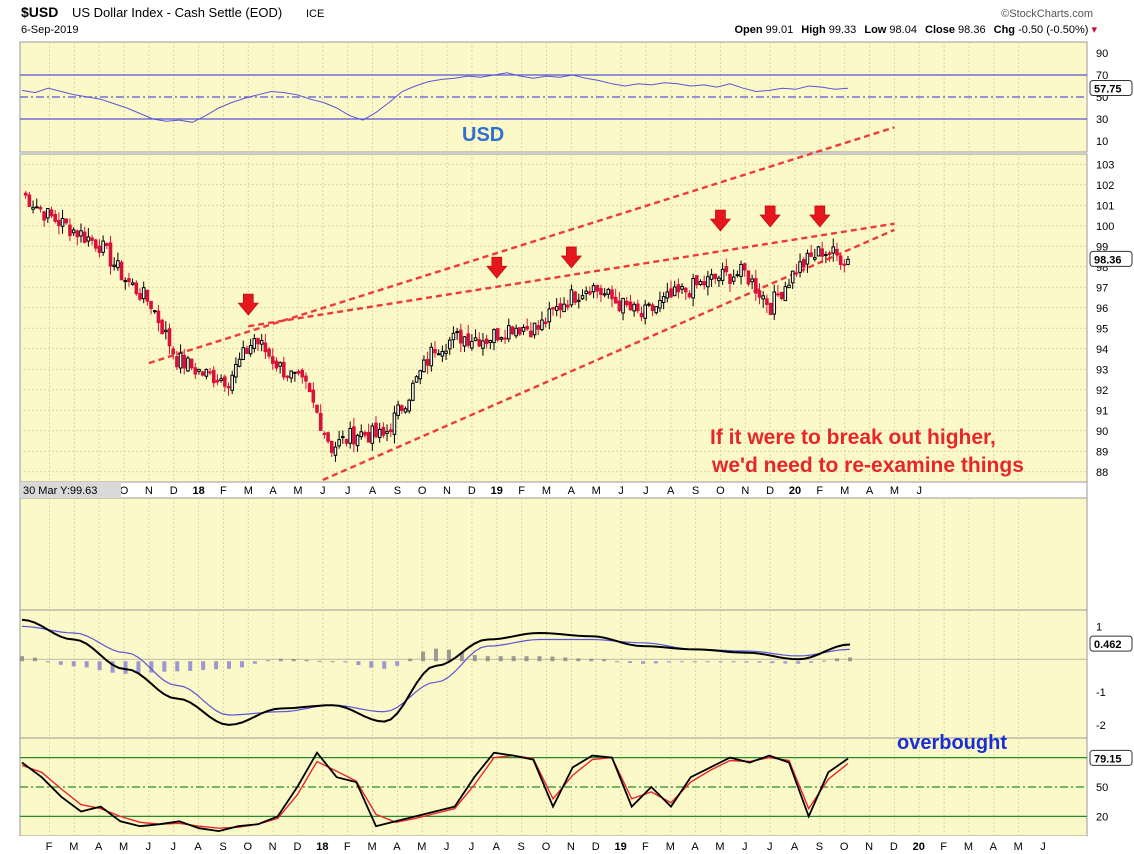 This screenshot has width=1134, height=854. I want to click on stochastic-indicator, so click(553, 792).